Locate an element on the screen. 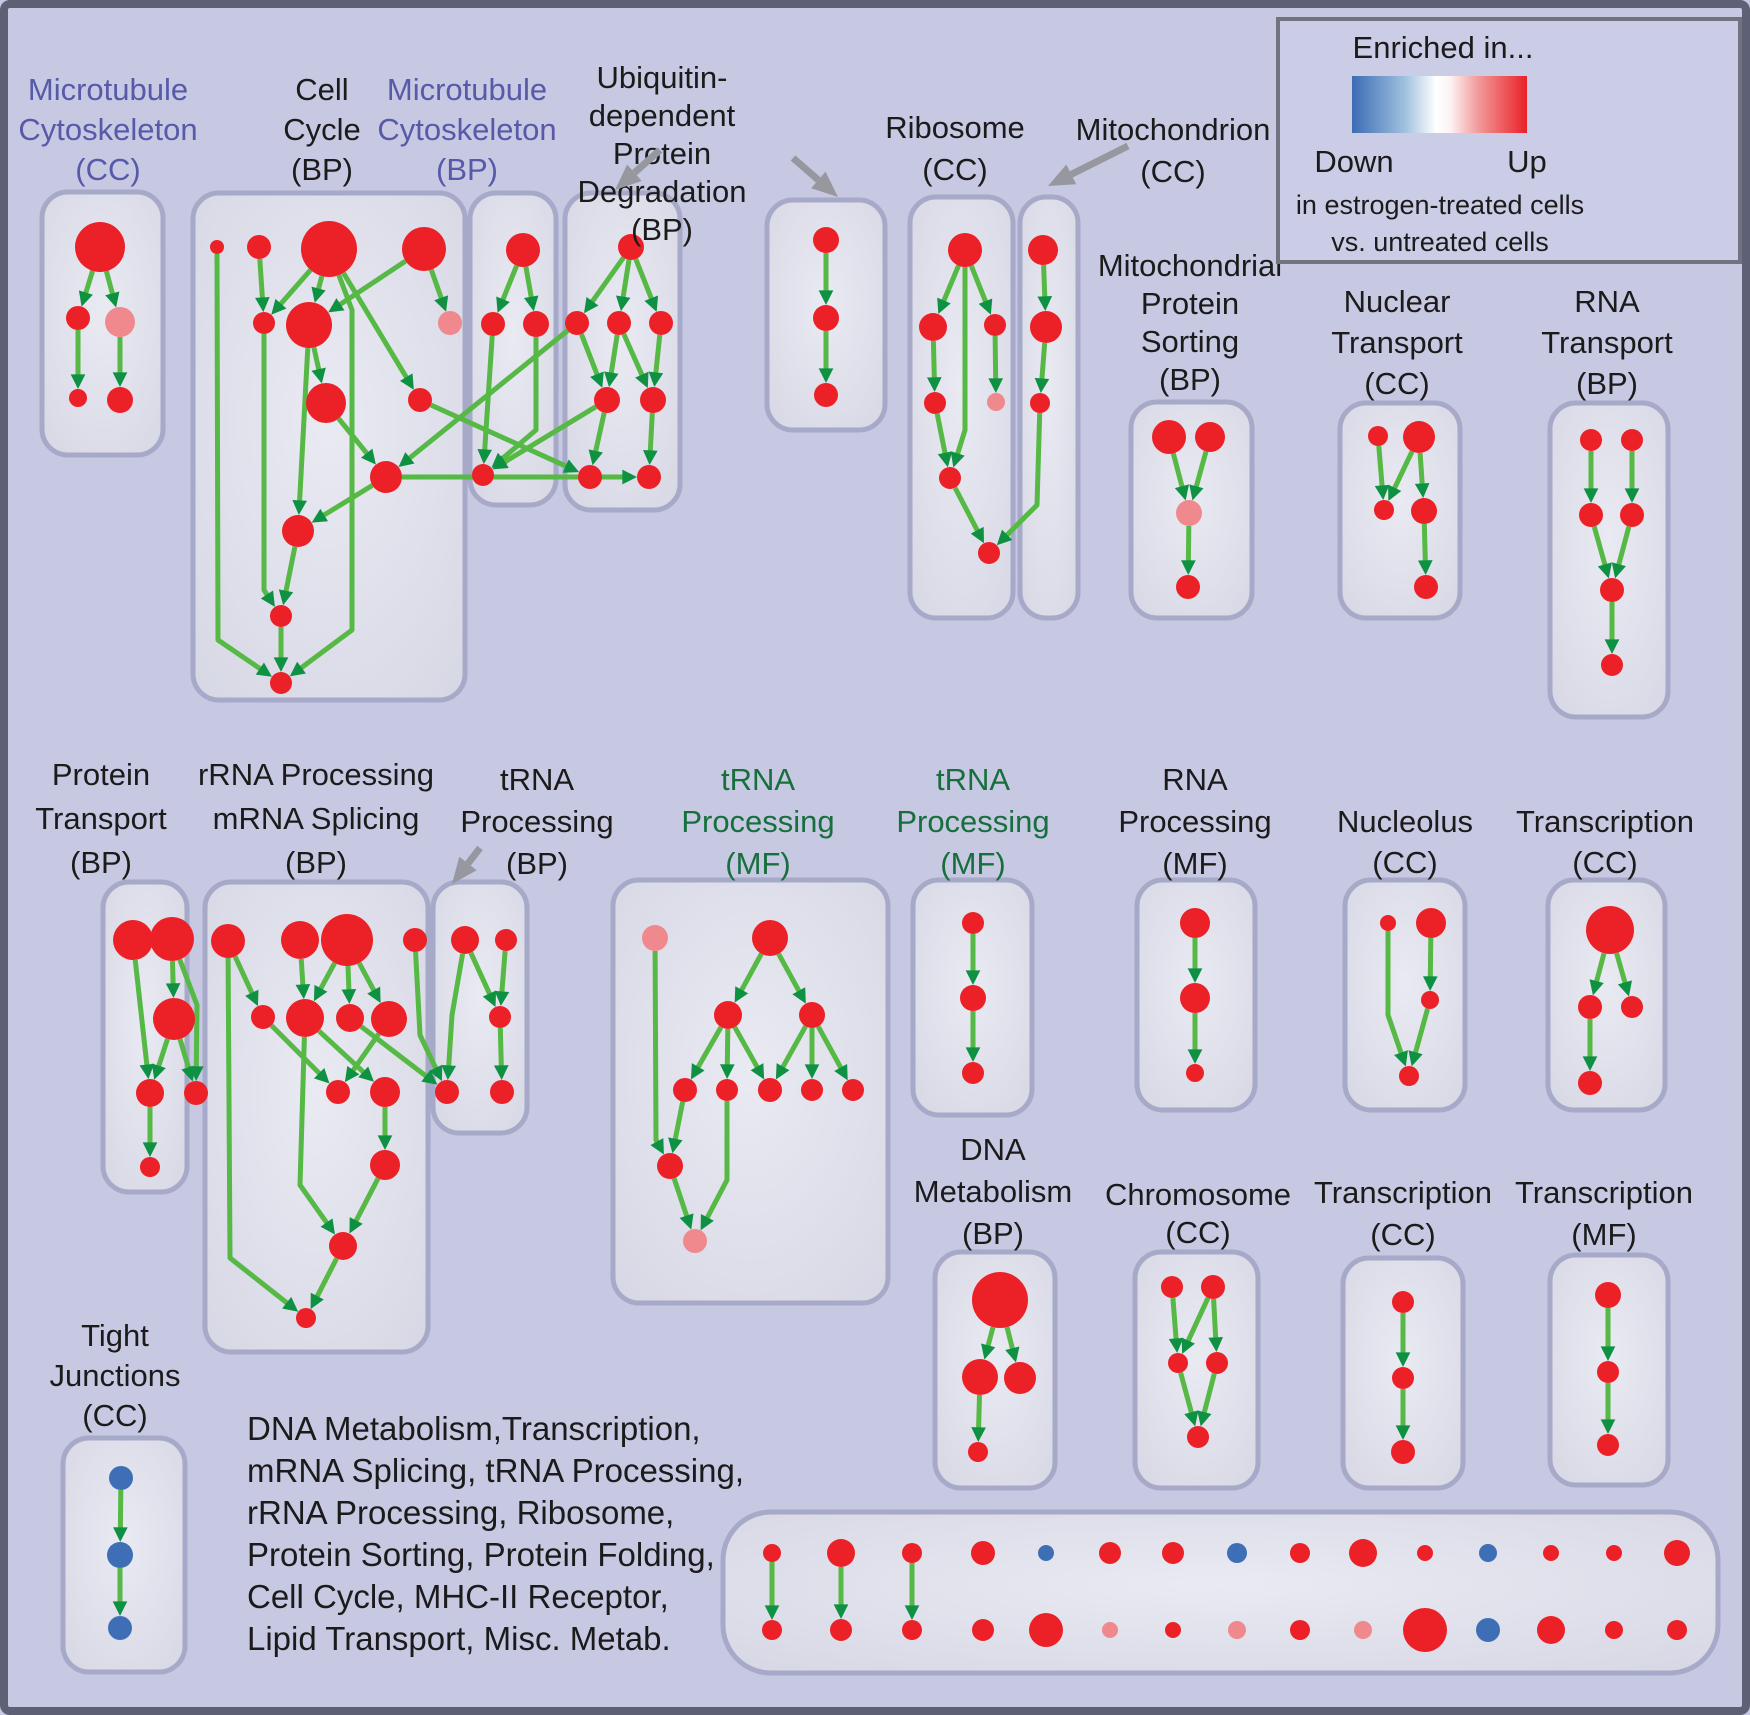  cluster-label-line: Junctions is located at coordinates (115, 1375).